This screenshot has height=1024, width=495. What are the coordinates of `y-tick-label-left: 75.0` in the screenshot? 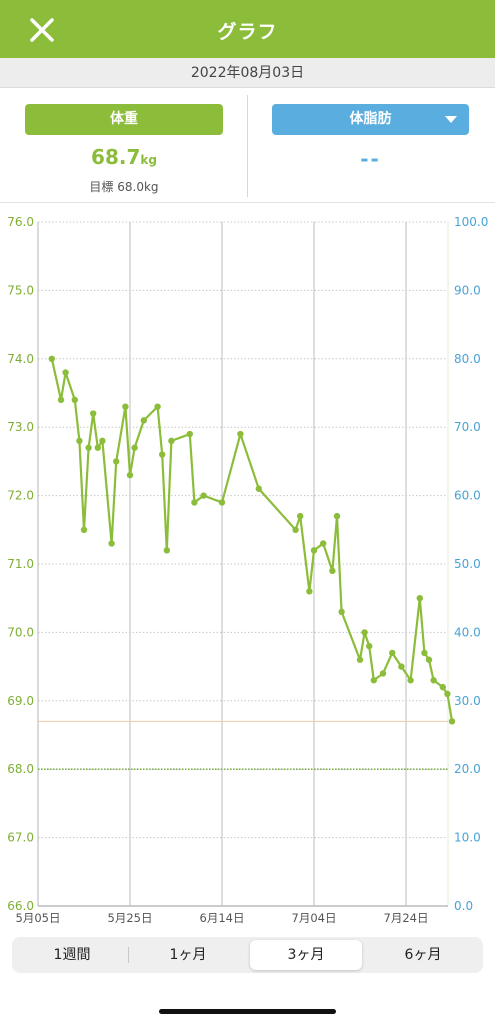 It's located at (20, 290).